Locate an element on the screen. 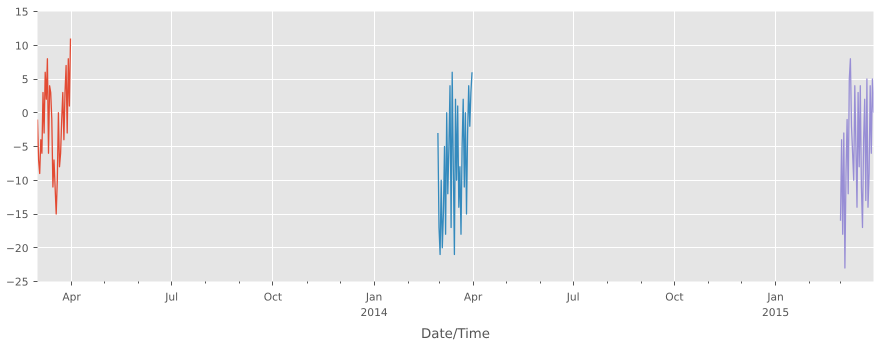  y-tick-label: 5 is located at coordinates (25, 79).